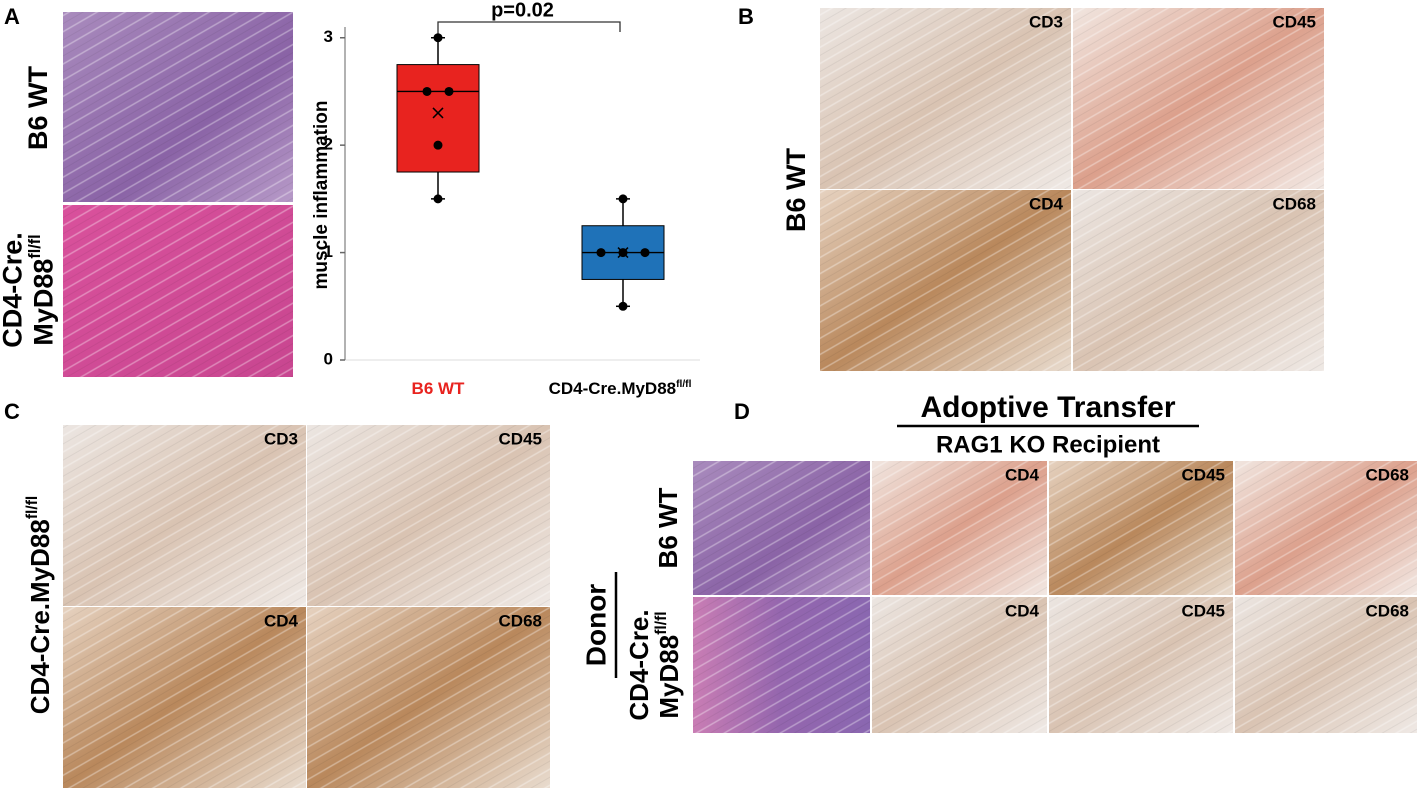 The image size is (1417, 793). I want to click on panel-title: Adoptive Transfer, so click(1047, 407).